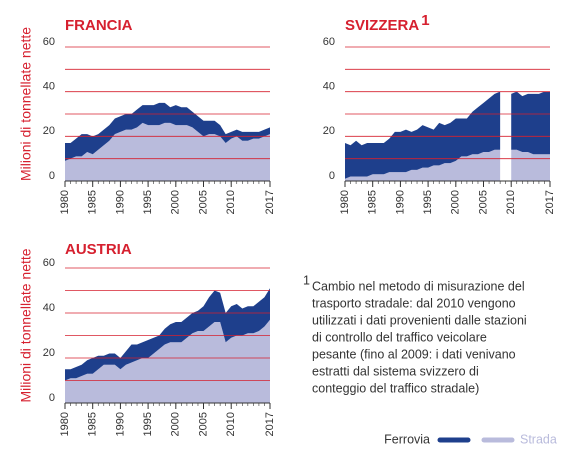 This screenshot has height=461, width=580. I want to click on title-marker: 1, so click(425, 20).